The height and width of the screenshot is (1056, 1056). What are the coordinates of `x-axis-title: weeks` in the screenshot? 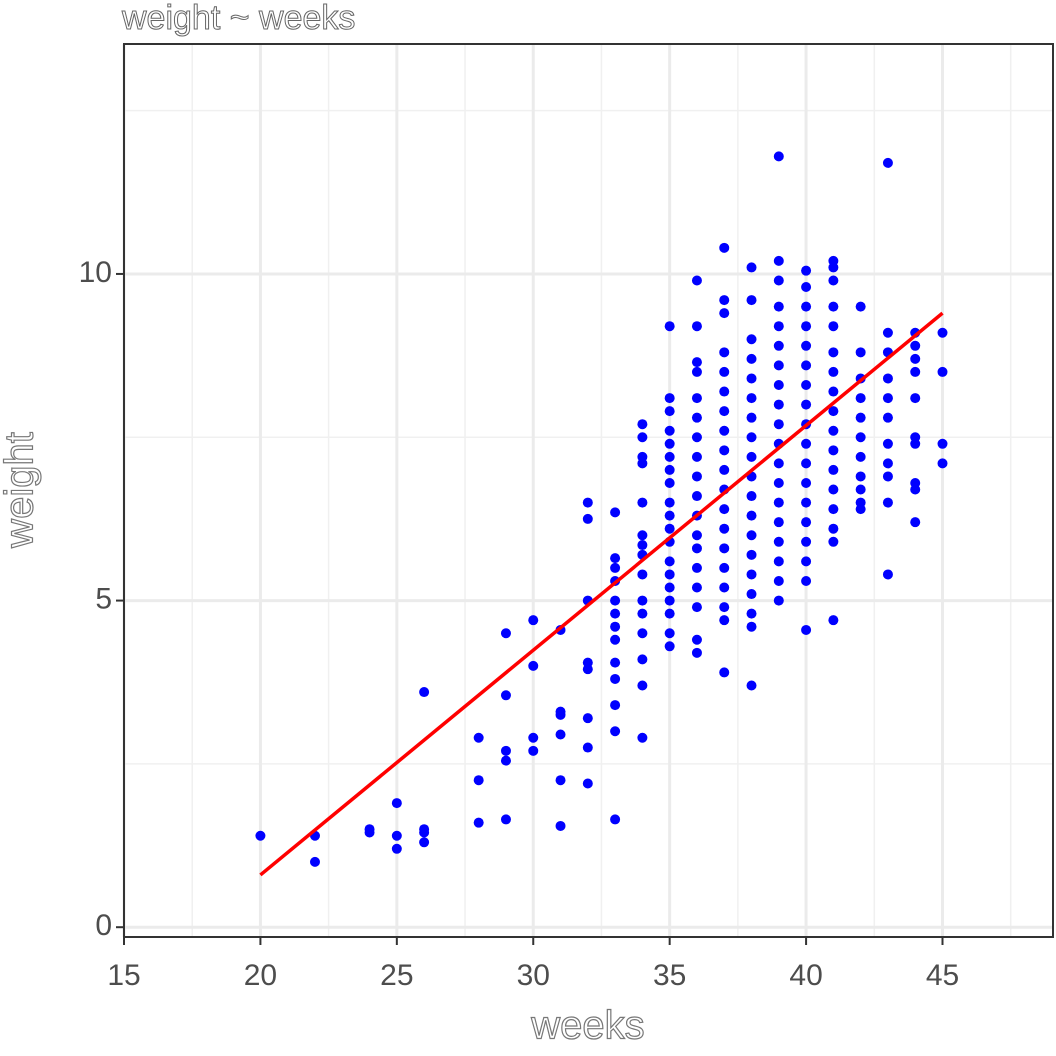 It's located at (587, 1026).